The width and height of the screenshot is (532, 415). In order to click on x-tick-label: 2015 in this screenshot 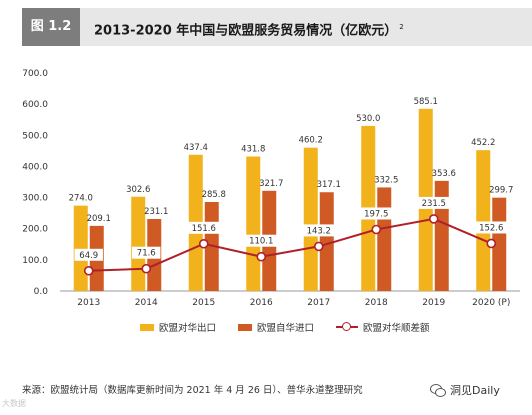, I will do `click(203, 303)`.